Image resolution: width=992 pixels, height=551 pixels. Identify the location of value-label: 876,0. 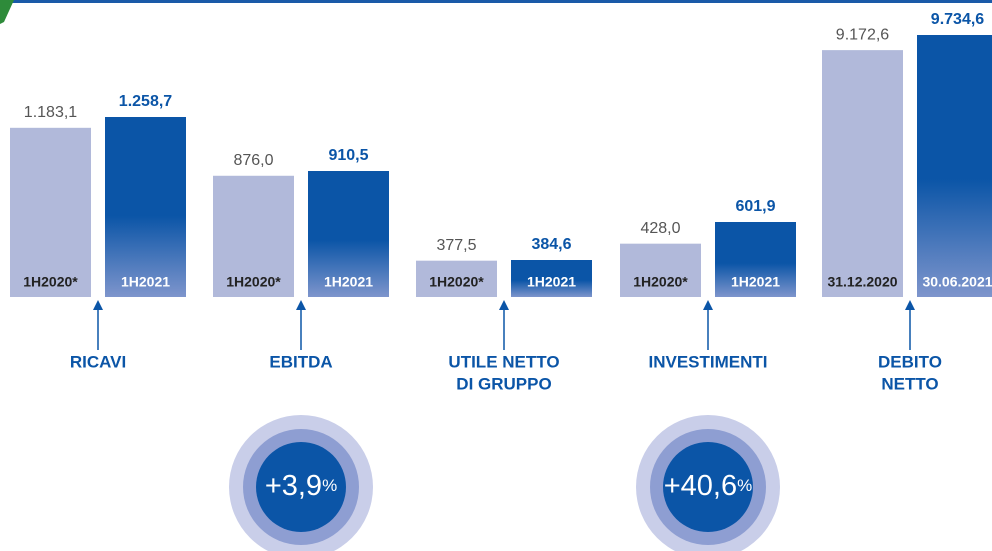
(253, 160).